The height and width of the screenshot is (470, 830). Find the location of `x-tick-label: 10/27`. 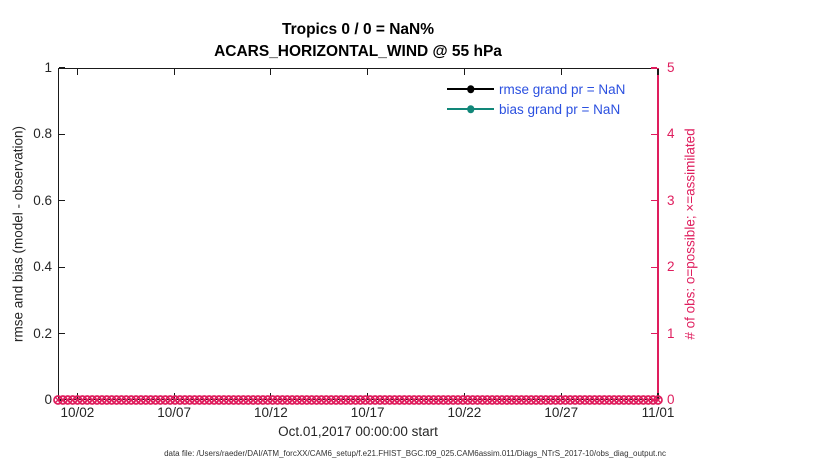

x-tick-label: 10/27 is located at coordinates (561, 412).